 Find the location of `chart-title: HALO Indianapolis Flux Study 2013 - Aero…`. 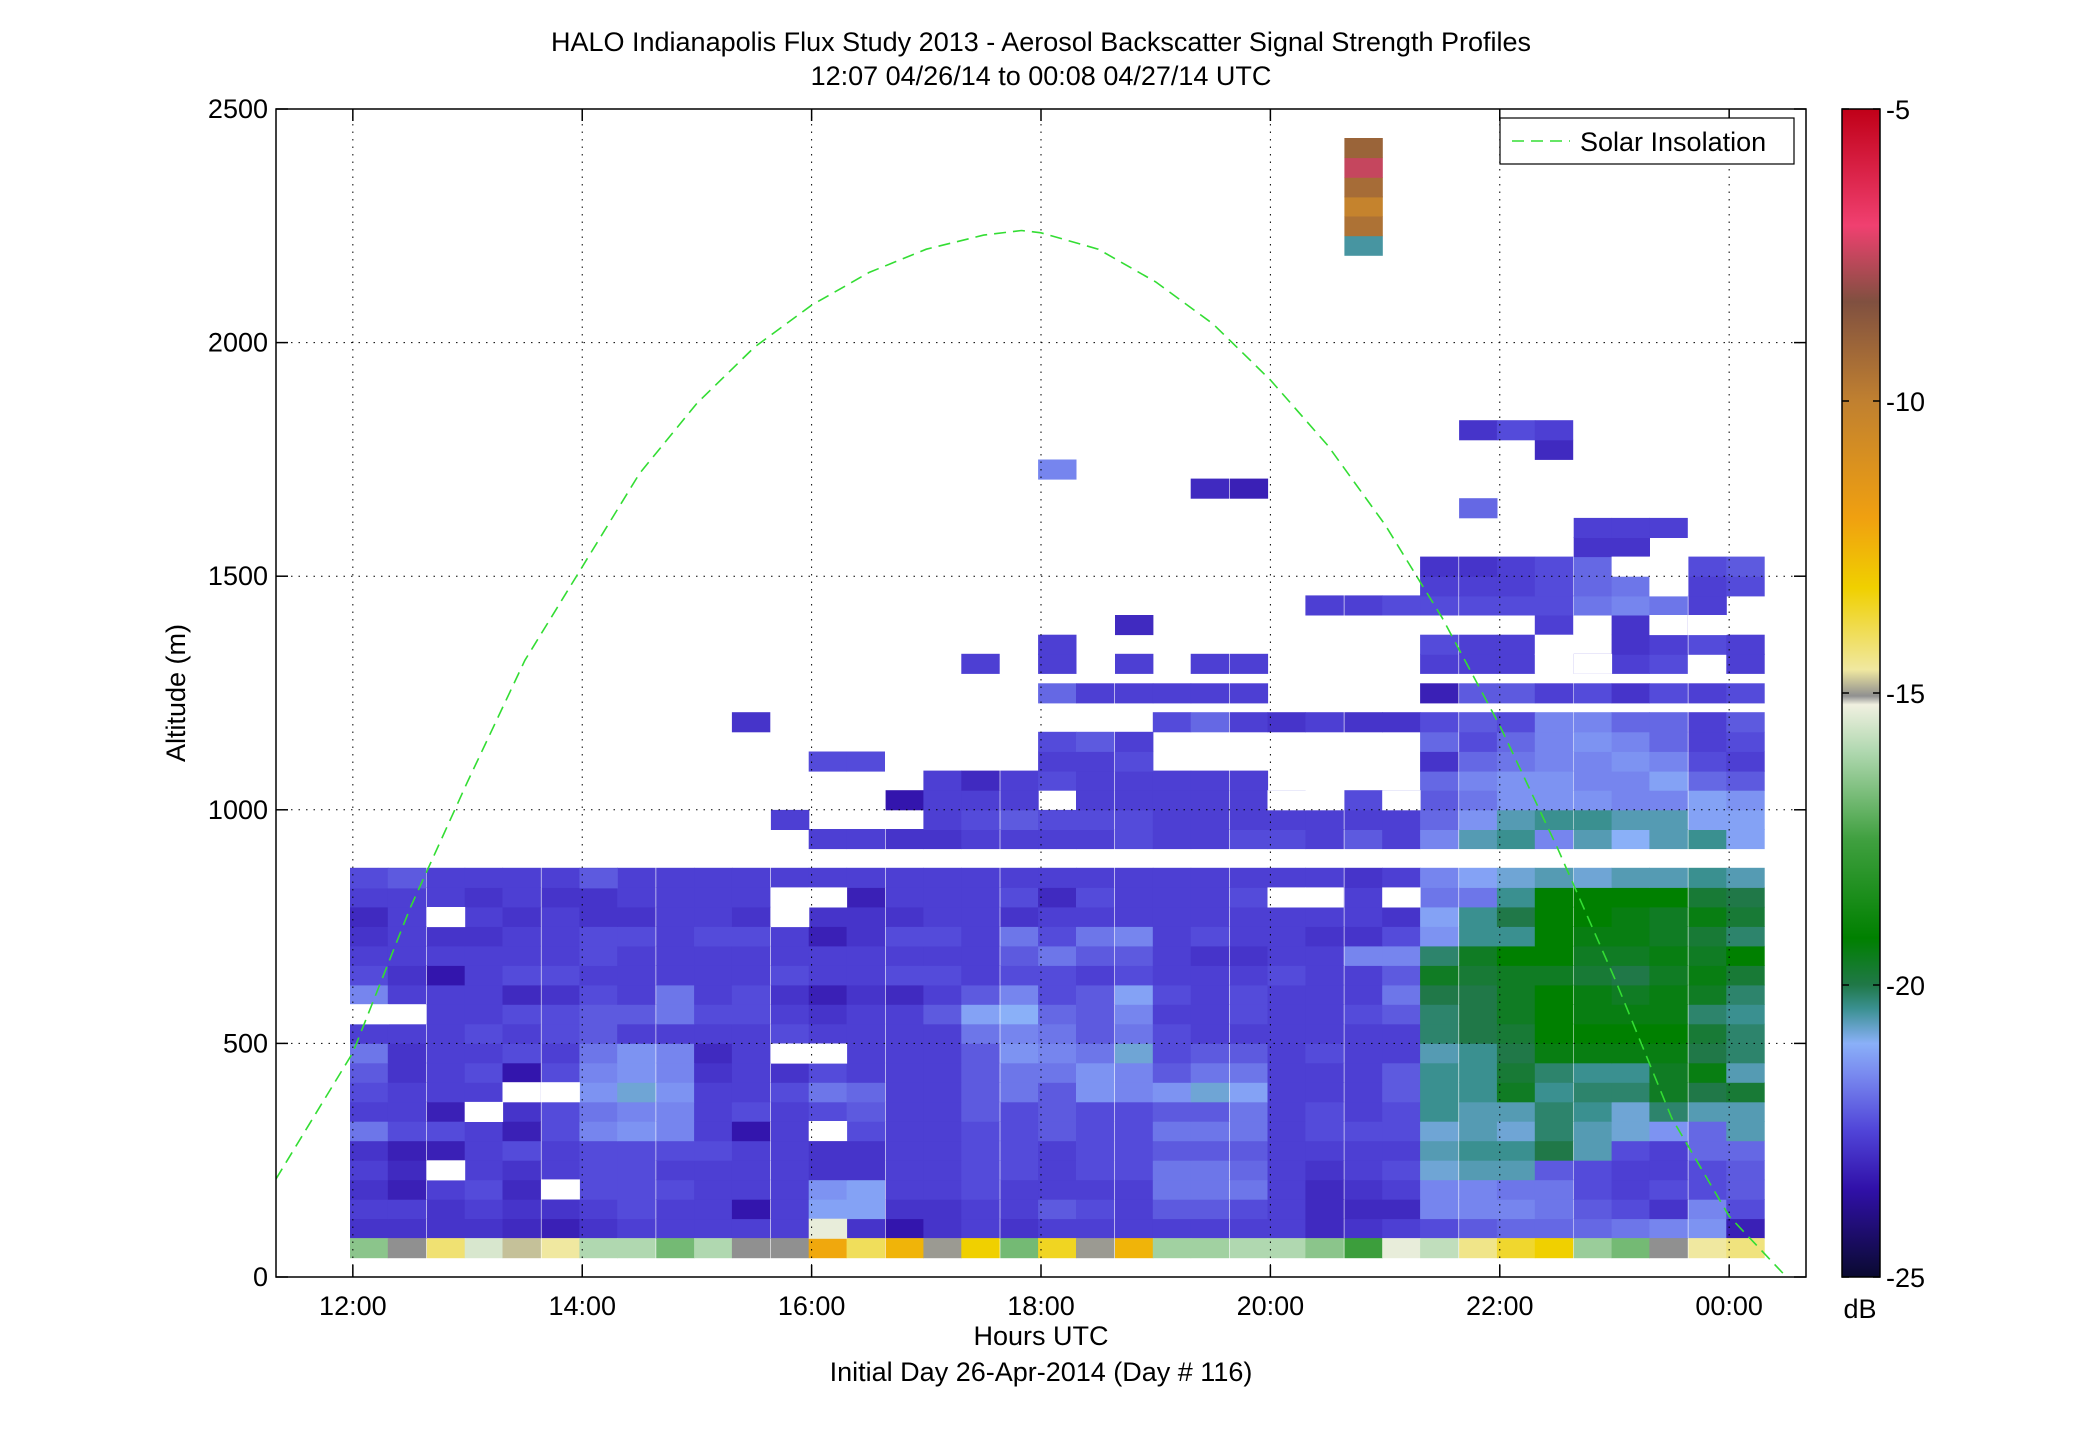

chart-title: HALO Indianapolis Flux Study 2013 - Aero… is located at coordinates (1041, 42).